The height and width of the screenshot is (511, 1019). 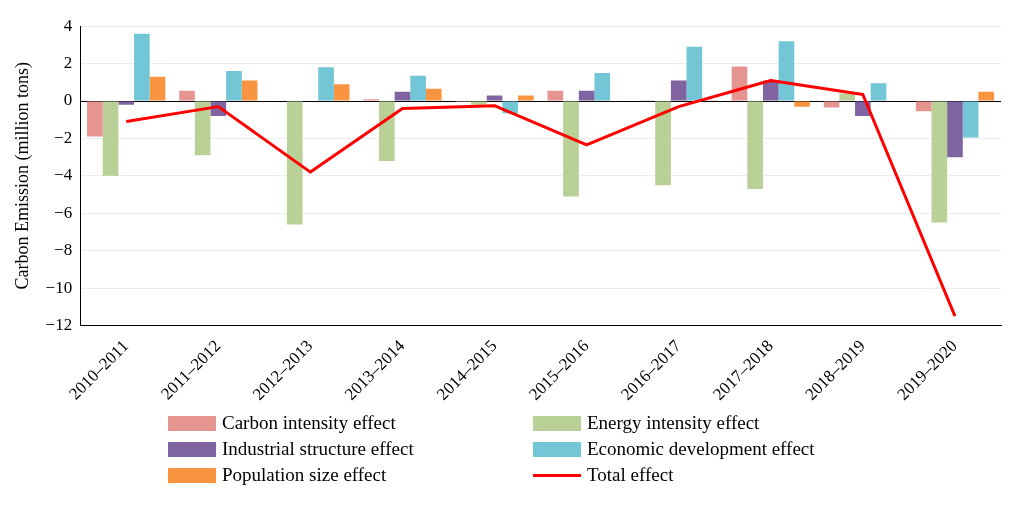 What do you see at coordinates (59, 324) in the screenshot?
I see `y-tick-label: −12` at bounding box center [59, 324].